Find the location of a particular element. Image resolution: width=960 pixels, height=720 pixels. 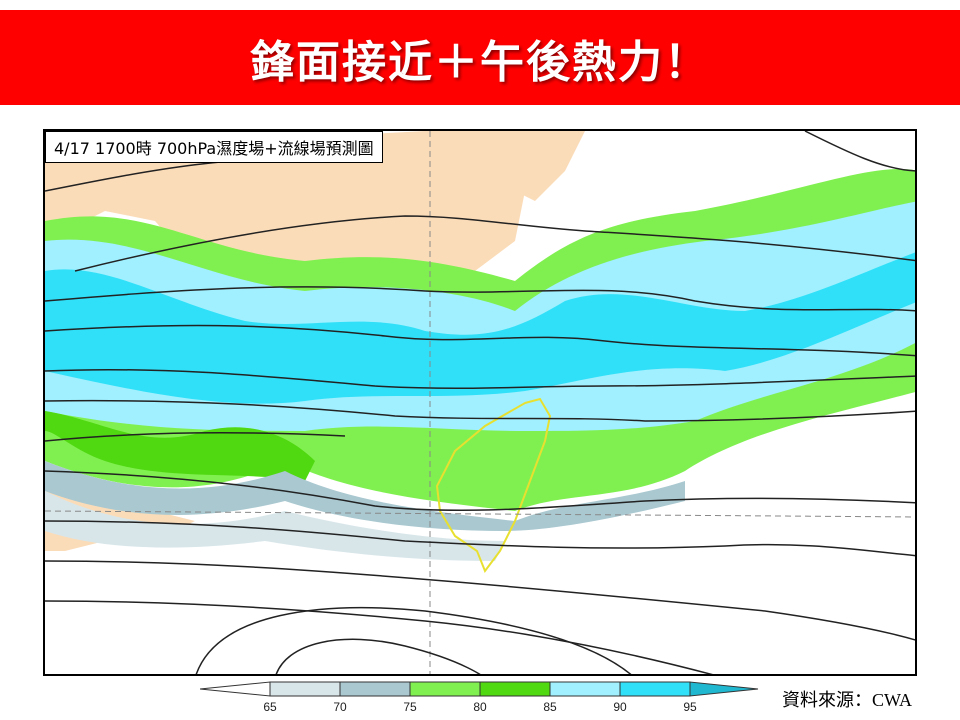

colorbar-tick: 70 is located at coordinates (340, 707).